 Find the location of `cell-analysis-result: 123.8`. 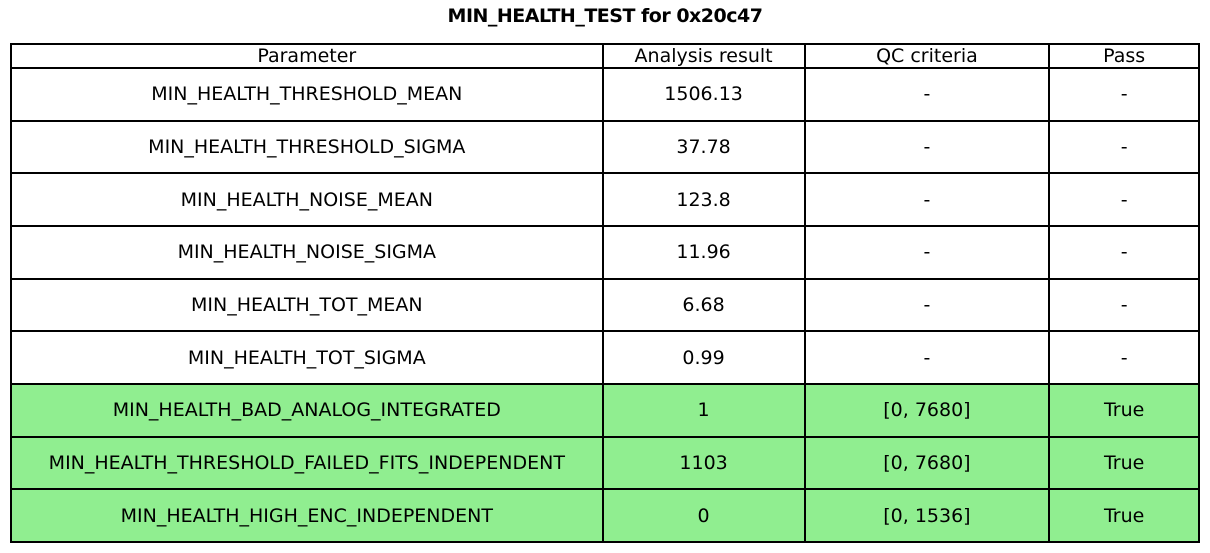

cell-analysis-result: 123.8 is located at coordinates (703, 199).